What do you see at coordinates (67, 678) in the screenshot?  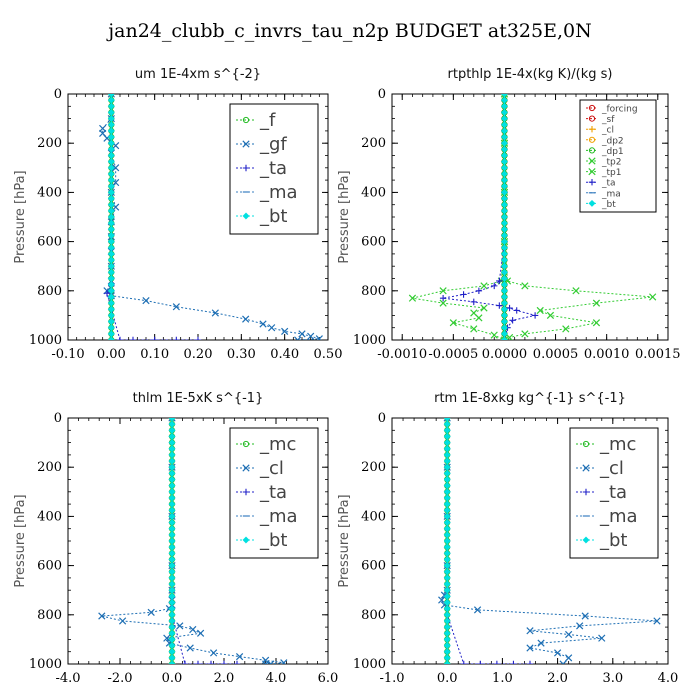 I see `x-tick-label: -4.0` at bounding box center [67, 678].